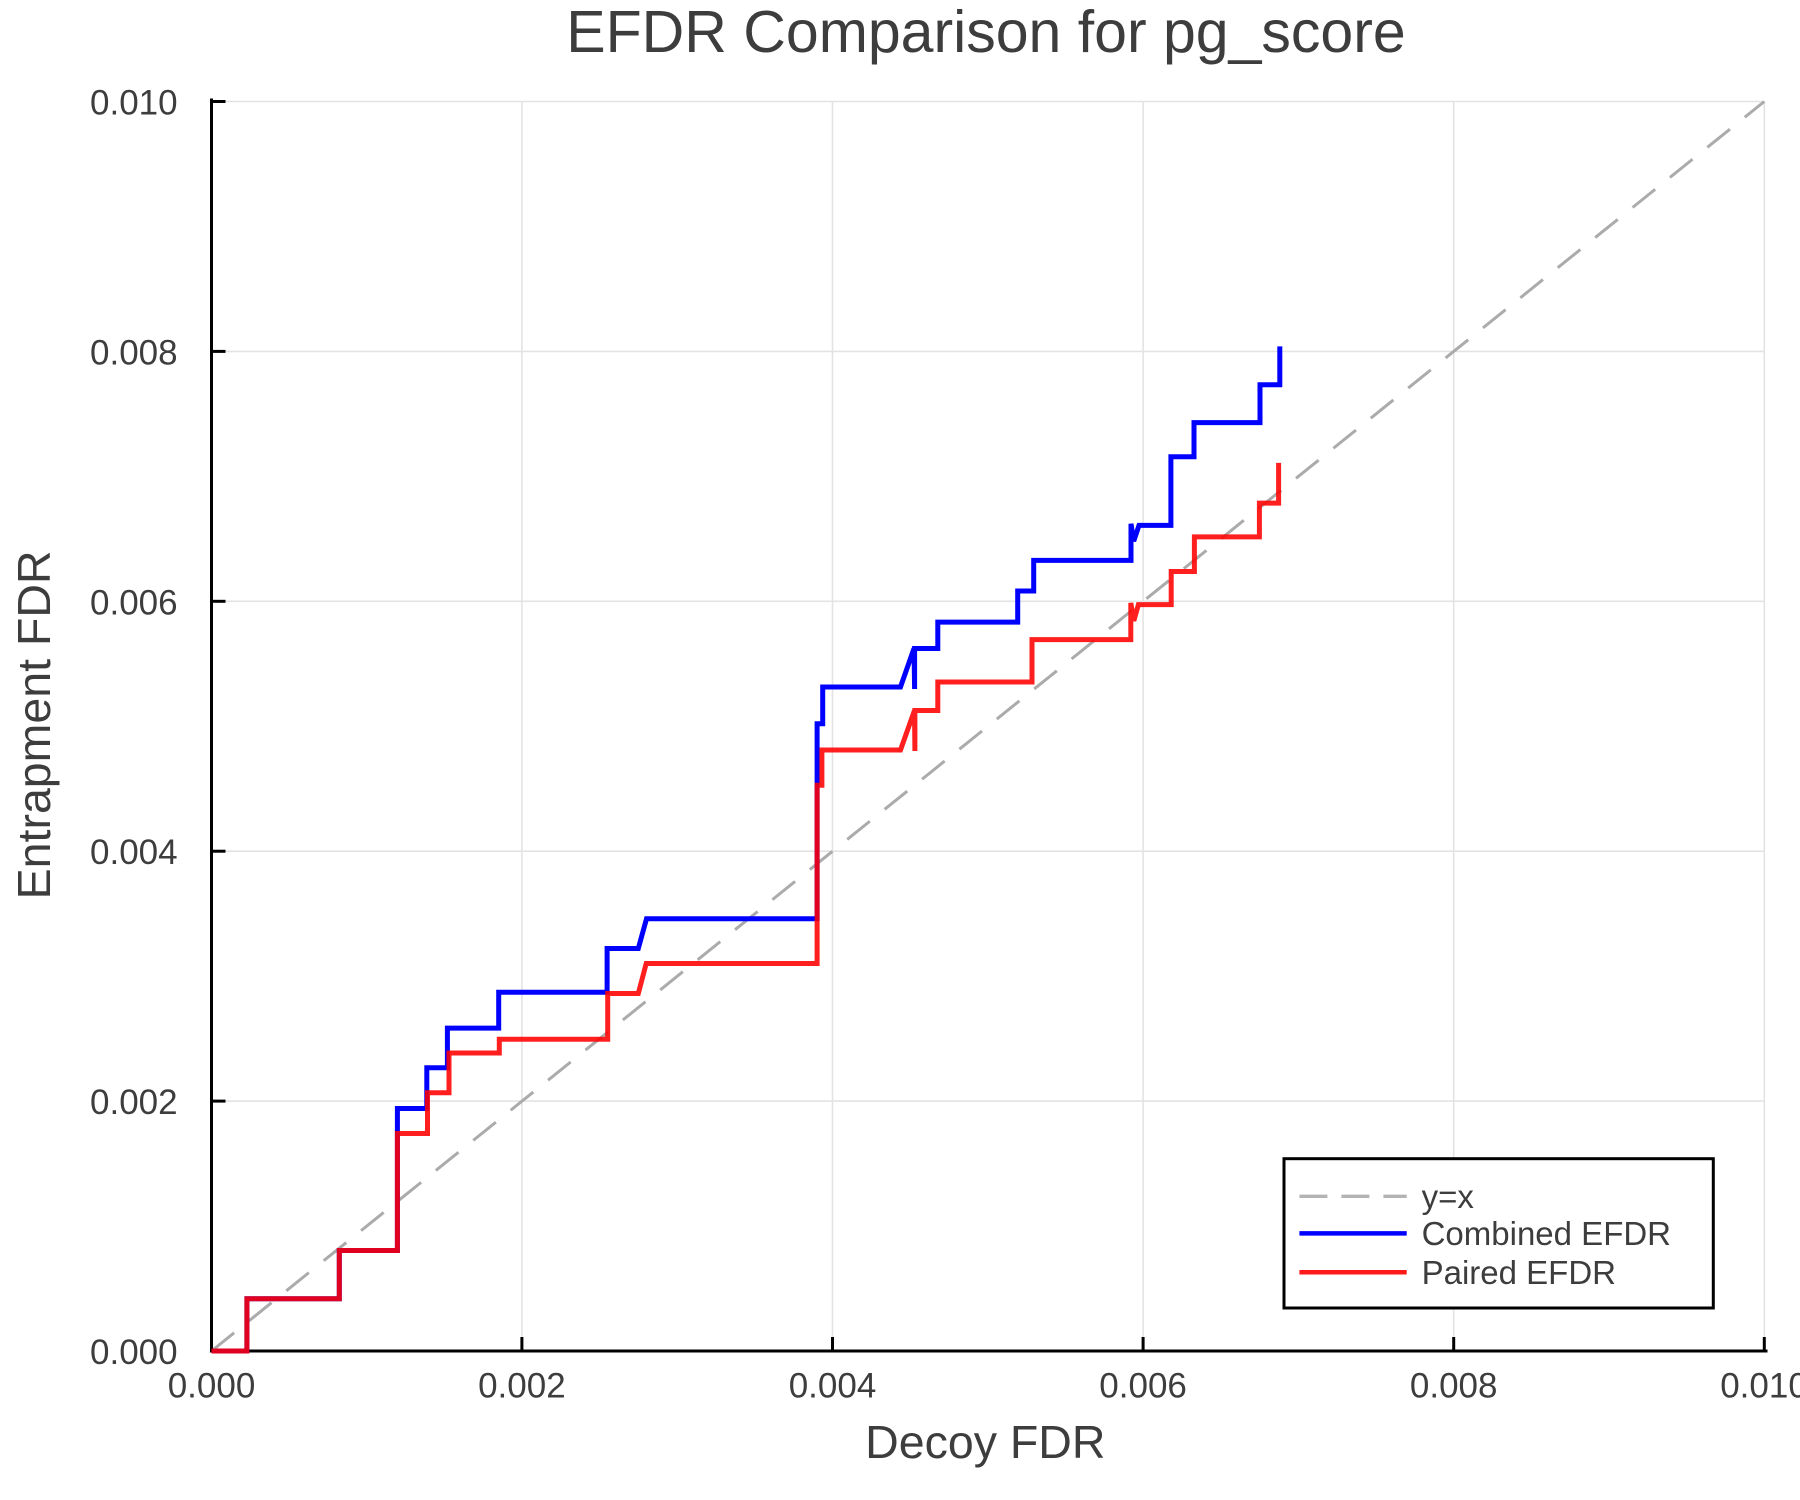 The image size is (1800, 1500). What do you see at coordinates (1519, 1272) in the screenshot?
I see `svg-text: Paired EFDR` at bounding box center [1519, 1272].